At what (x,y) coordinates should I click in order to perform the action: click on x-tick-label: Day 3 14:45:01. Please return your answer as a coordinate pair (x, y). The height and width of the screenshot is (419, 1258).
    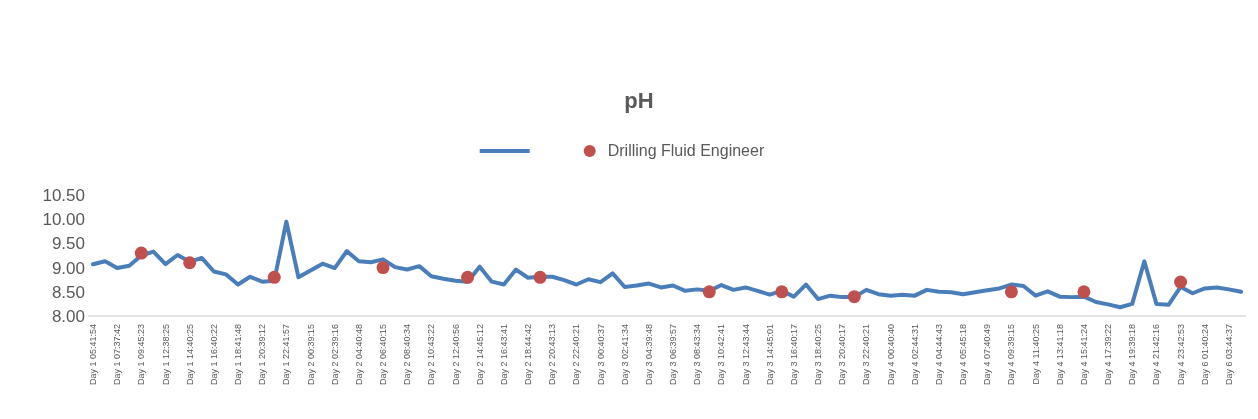
    Looking at the image, I should click on (769, 355).